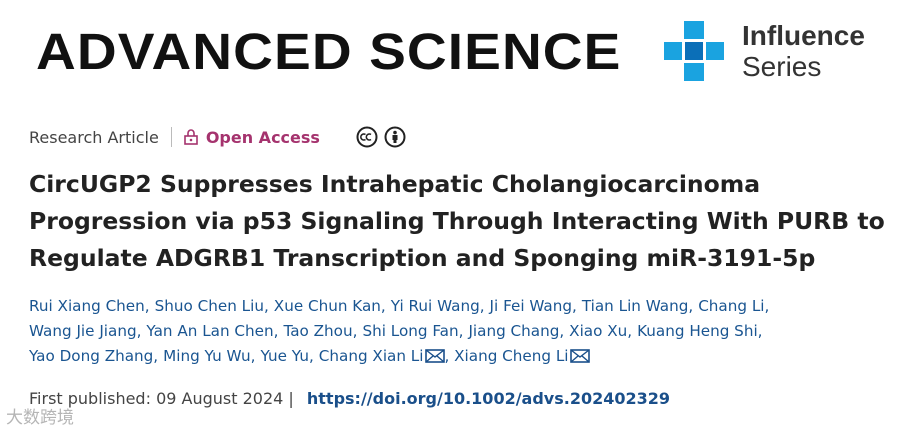 The width and height of the screenshot is (907, 431). What do you see at coordinates (734, 306) in the screenshot?
I see `author: Chang Li,` at bounding box center [734, 306].